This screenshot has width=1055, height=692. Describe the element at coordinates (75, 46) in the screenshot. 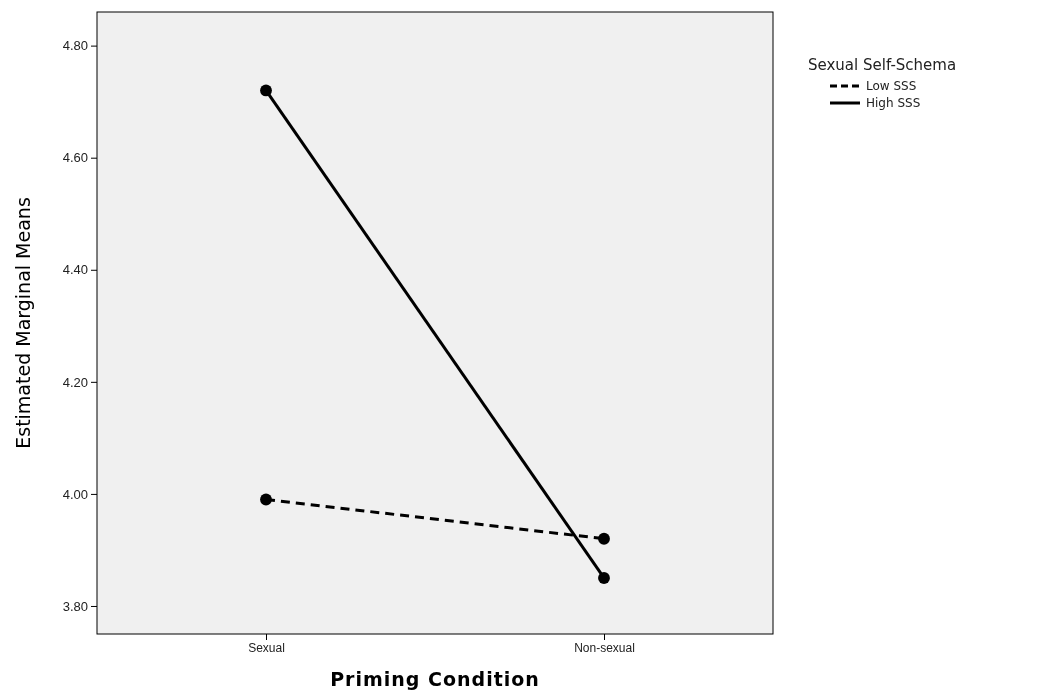

I see `y-tick-label: 4.80` at that location.